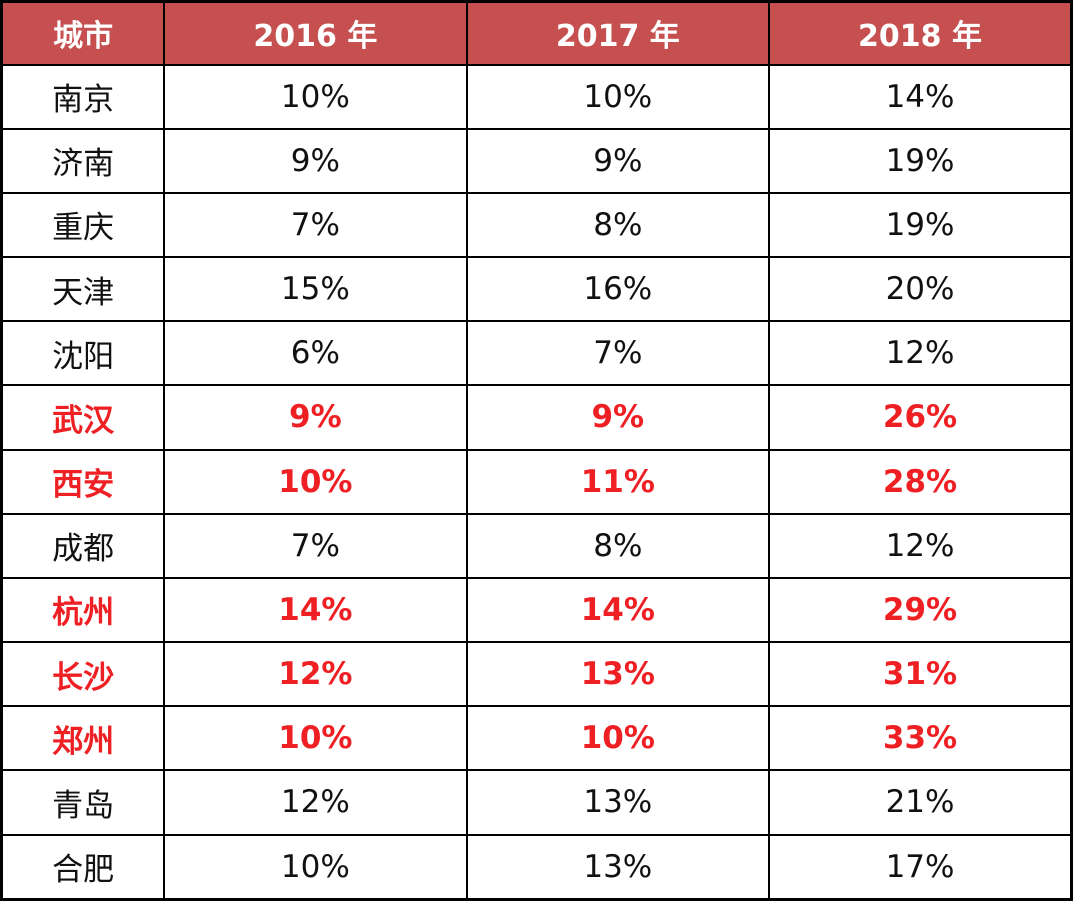 The width and height of the screenshot is (1080, 907). What do you see at coordinates (83, 225) in the screenshot?
I see `city-cell: 重庆` at bounding box center [83, 225].